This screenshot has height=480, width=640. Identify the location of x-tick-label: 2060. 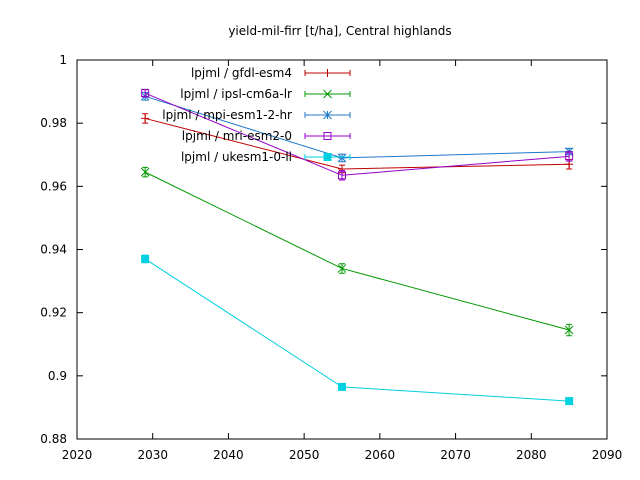
(380, 455).